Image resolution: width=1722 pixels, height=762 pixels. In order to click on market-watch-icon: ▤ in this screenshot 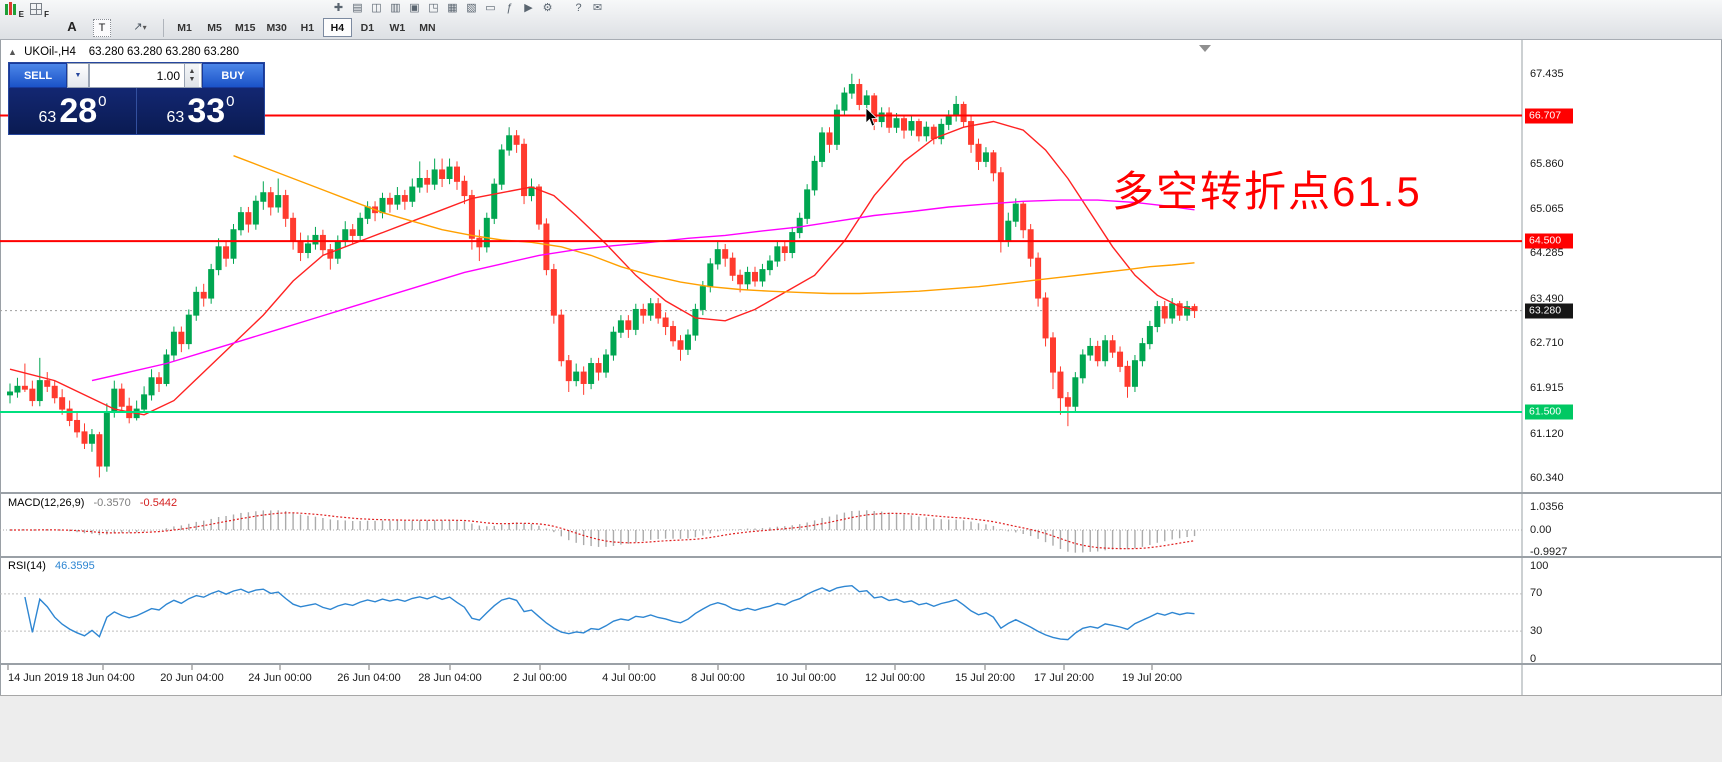, I will do `click(357, 8)`.